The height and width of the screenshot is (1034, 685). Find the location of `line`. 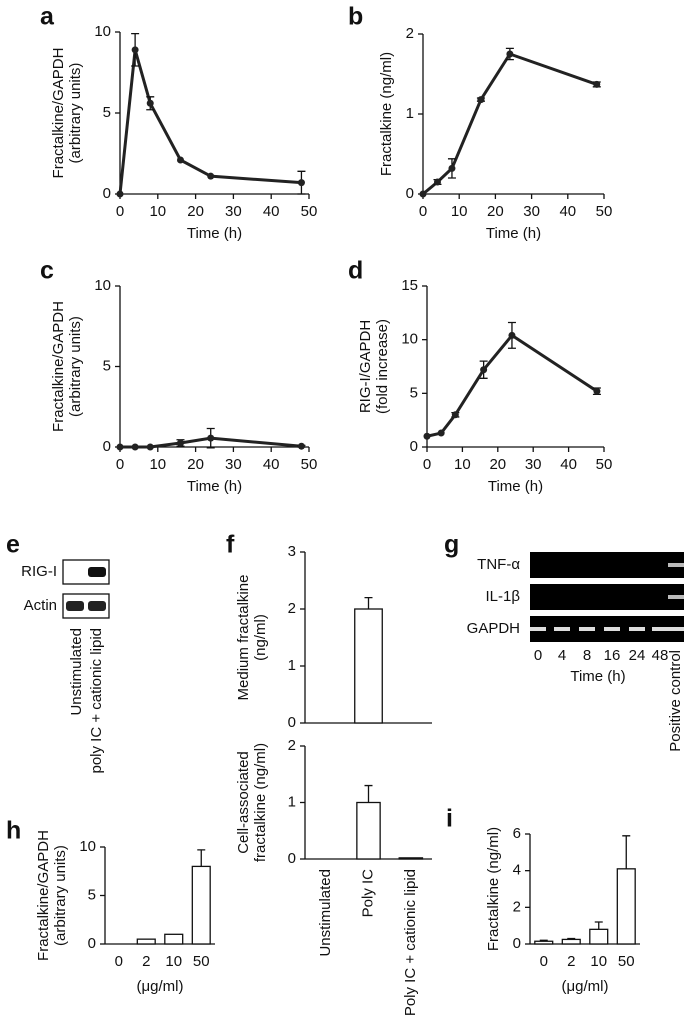

line is located at coordinates (510, 124).